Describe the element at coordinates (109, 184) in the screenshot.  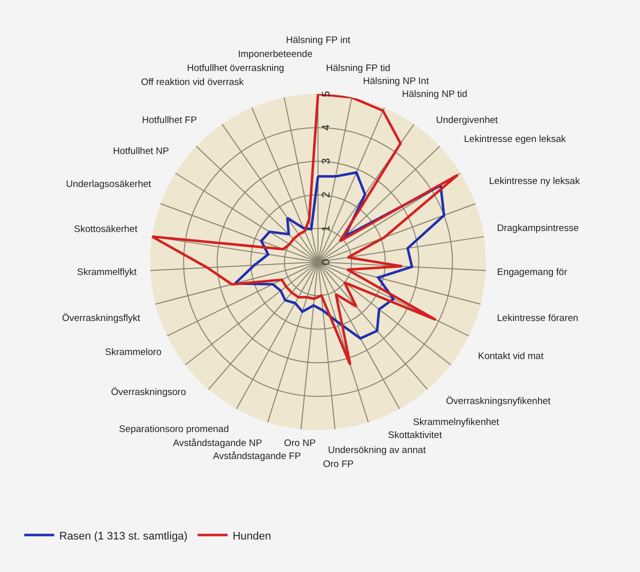
I see `spoke-label: Underlagsosäkerhet` at that location.